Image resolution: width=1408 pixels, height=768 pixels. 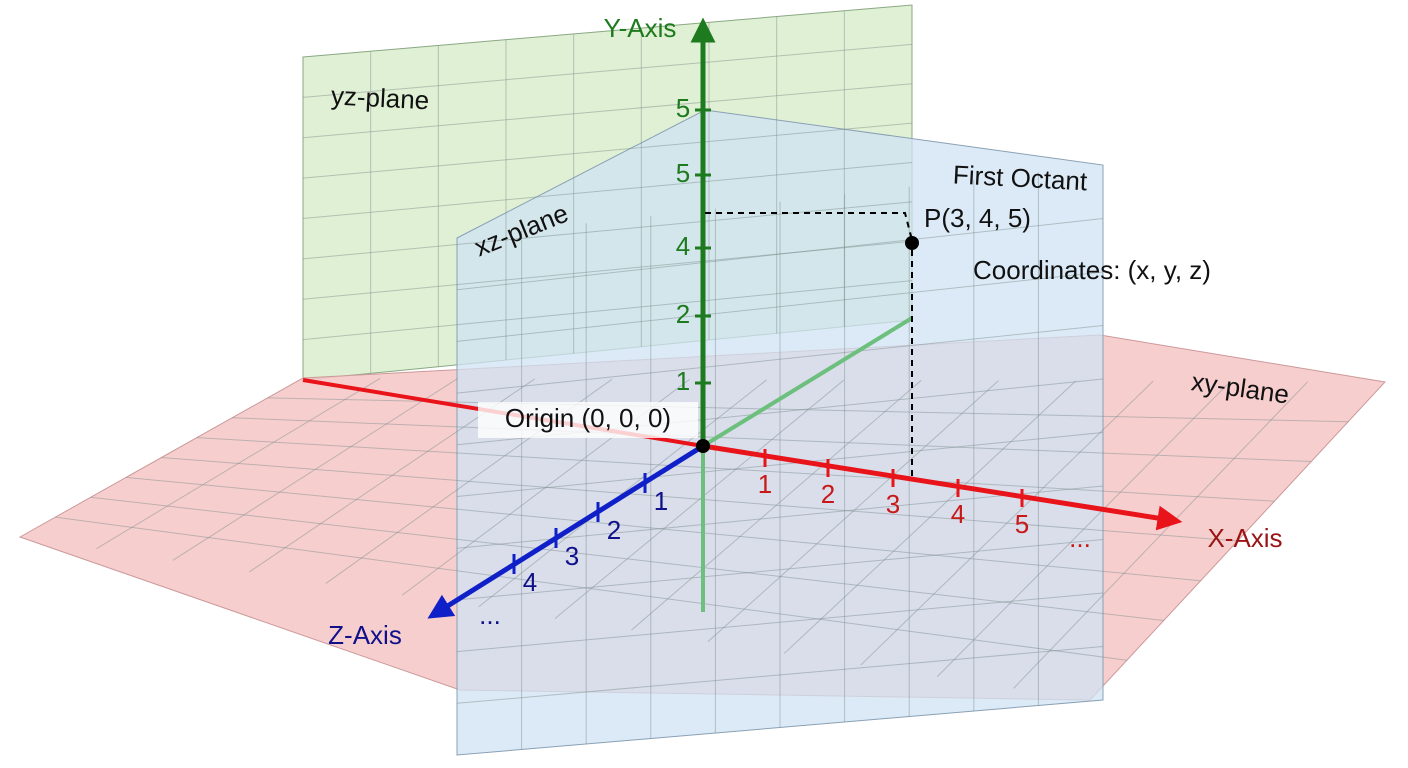 I want to click on coordinates-label: Coordinates: (x, y, z), so click(x=1092, y=270).